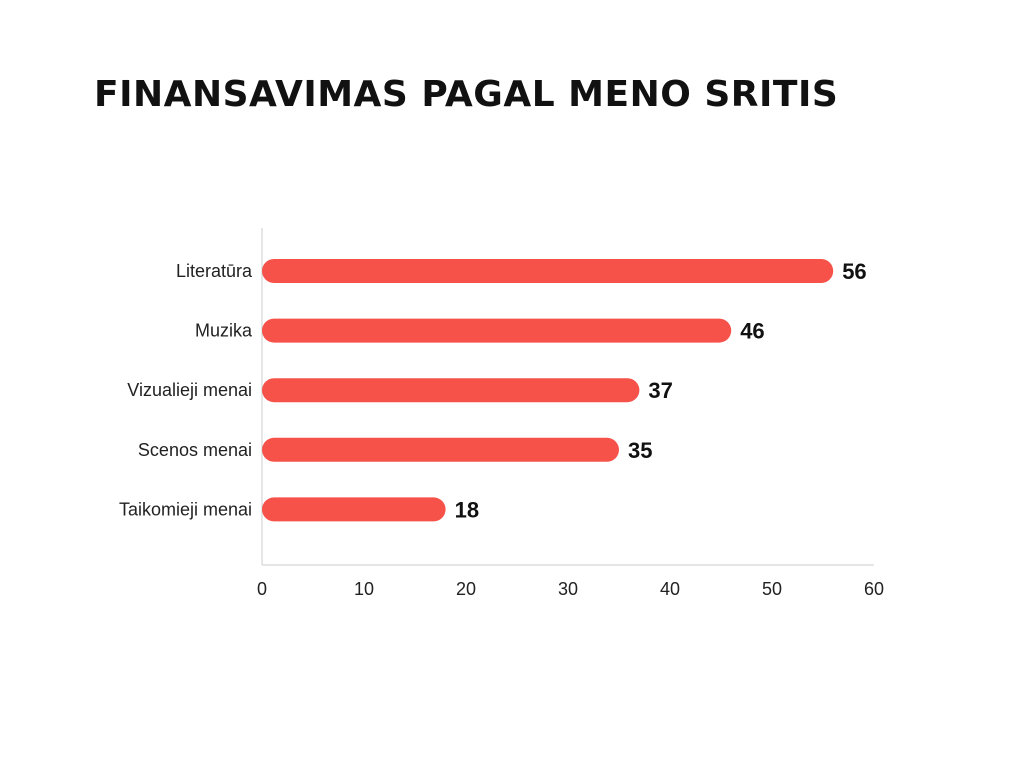 Image resolution: width=1025 pixels, height=768 pixels. What do you see at coordinates (772, 589) in the screenshot?
I see `x-tick-label: 50` at bounding box center [772, 589].